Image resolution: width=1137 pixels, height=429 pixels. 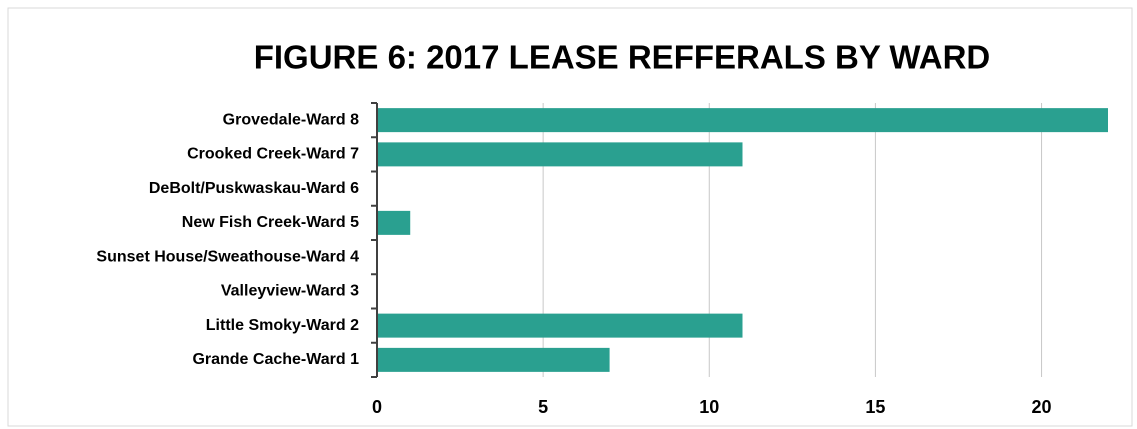 I want to click on y-tick-label: Grande Cache-Ward 1, so click(x=275, y=359).